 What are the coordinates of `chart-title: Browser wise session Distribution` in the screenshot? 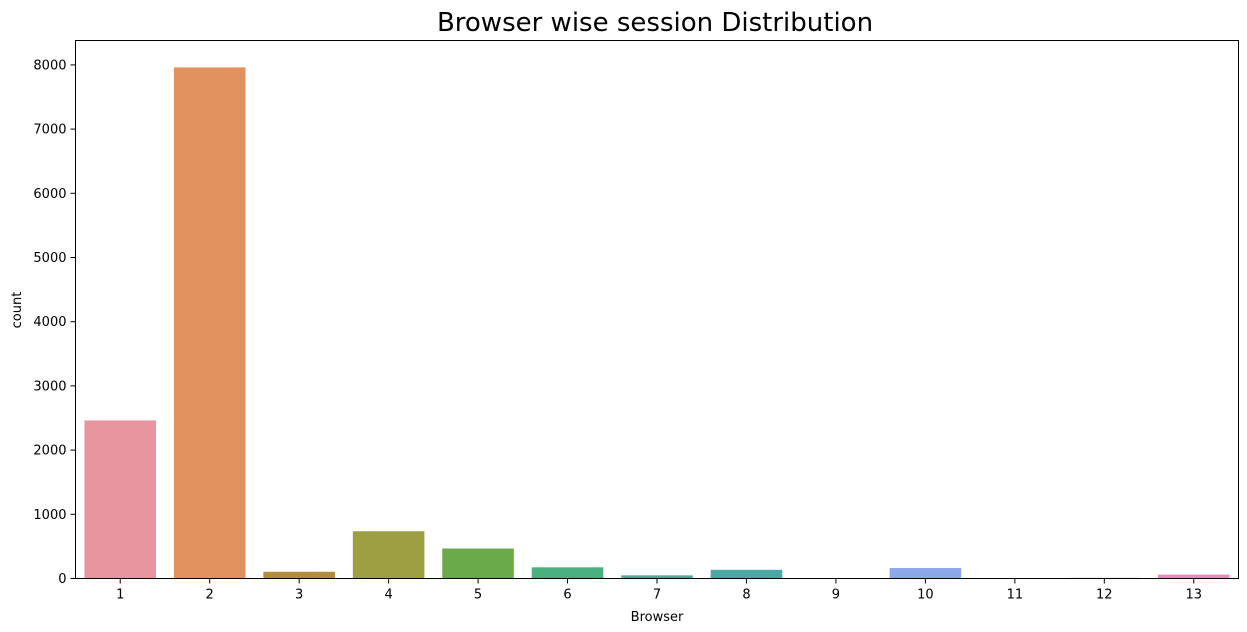 It's located at (655, 23).